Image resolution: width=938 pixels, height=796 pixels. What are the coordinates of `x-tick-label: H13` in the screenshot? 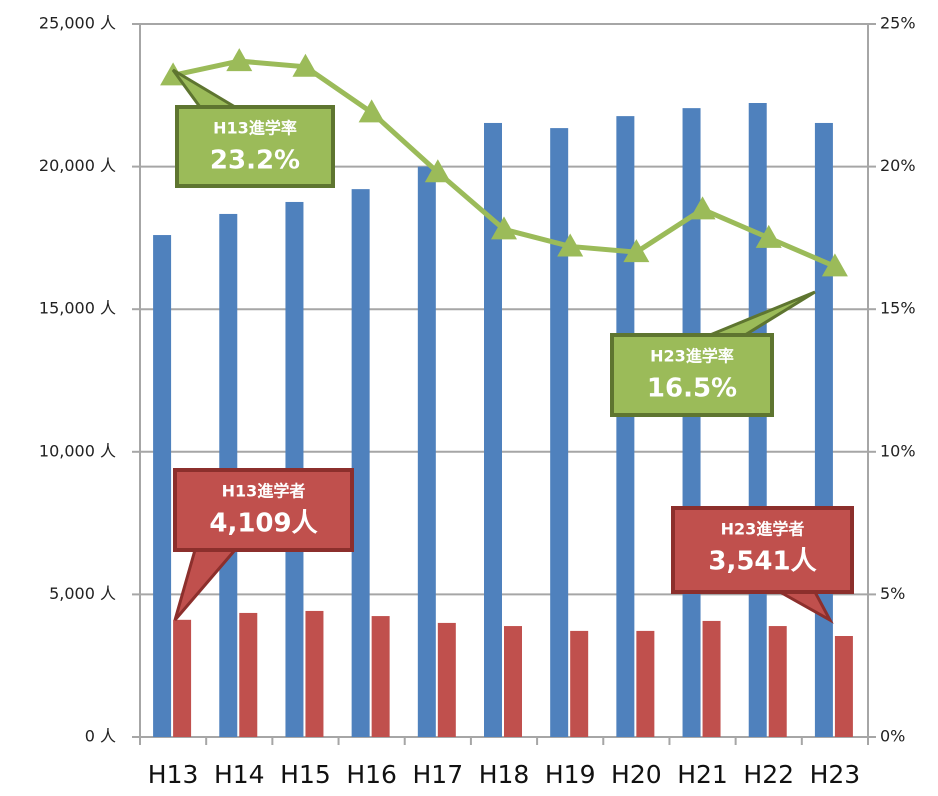 It's located at (173, 774).